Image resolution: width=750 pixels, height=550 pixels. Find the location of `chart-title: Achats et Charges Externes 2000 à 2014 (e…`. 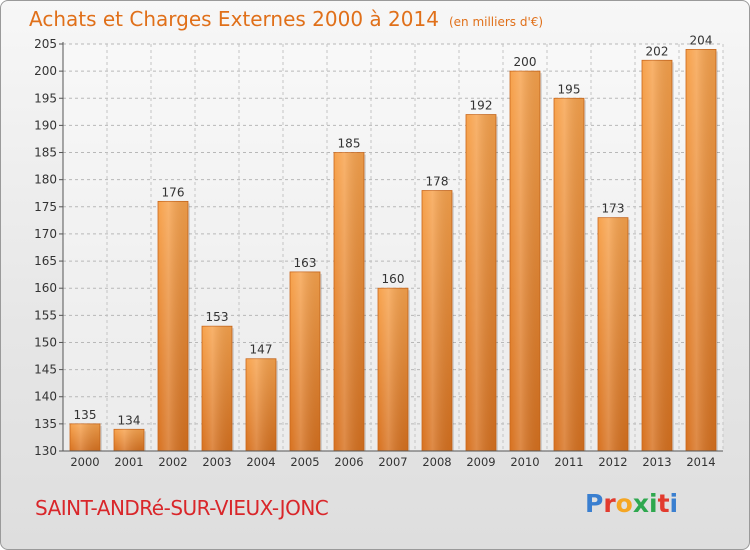

chart-title: Achats et Charges Externes 2000 à 2014 (e… is located at coordinates (286, 19).